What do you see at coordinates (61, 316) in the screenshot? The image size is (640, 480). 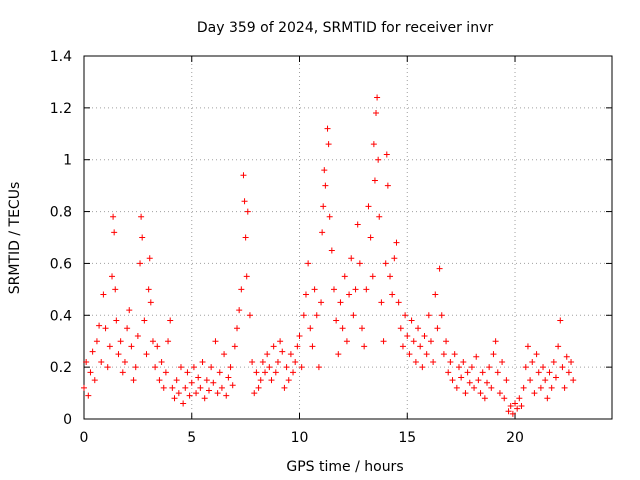 I see `y-tick-label: 0.4` at bounding box center [61, 316].